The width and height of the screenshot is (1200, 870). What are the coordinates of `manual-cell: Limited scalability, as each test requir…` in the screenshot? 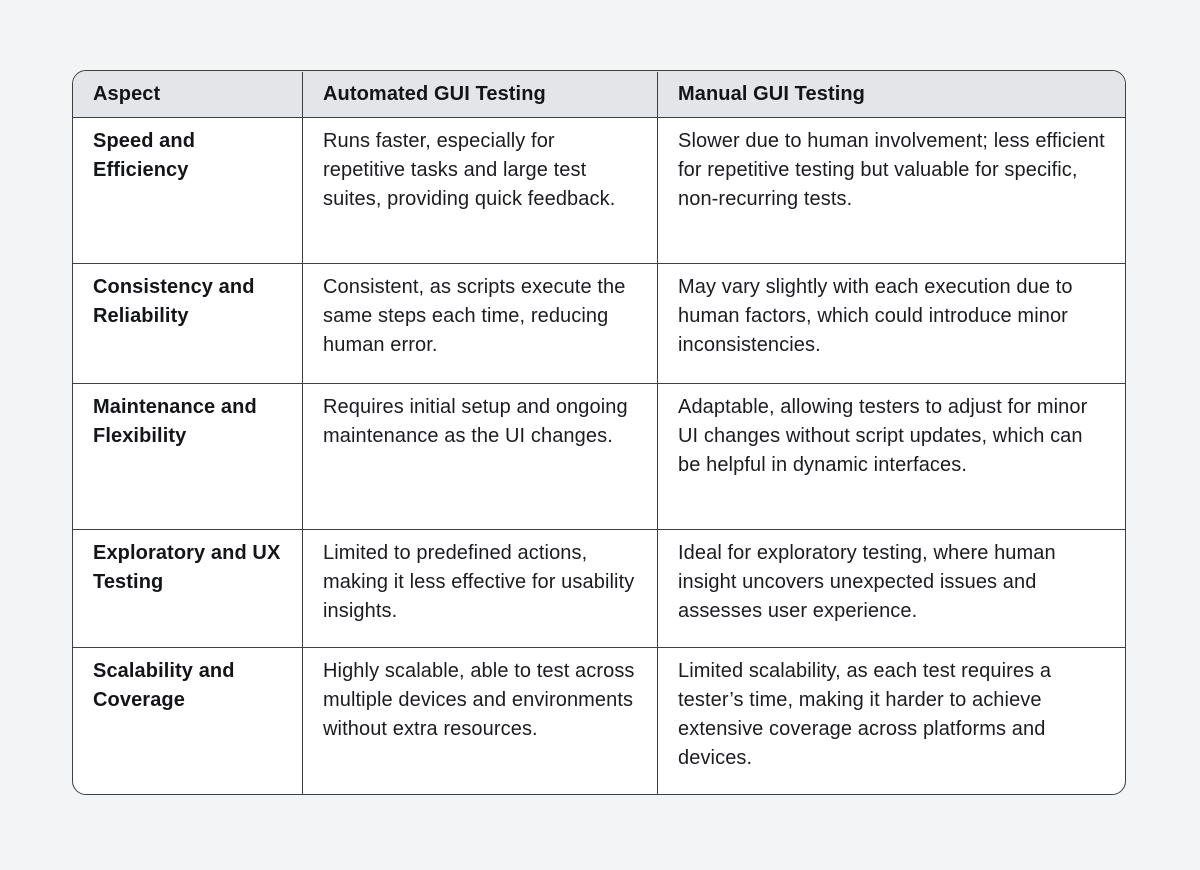 It's located at (891, 721).